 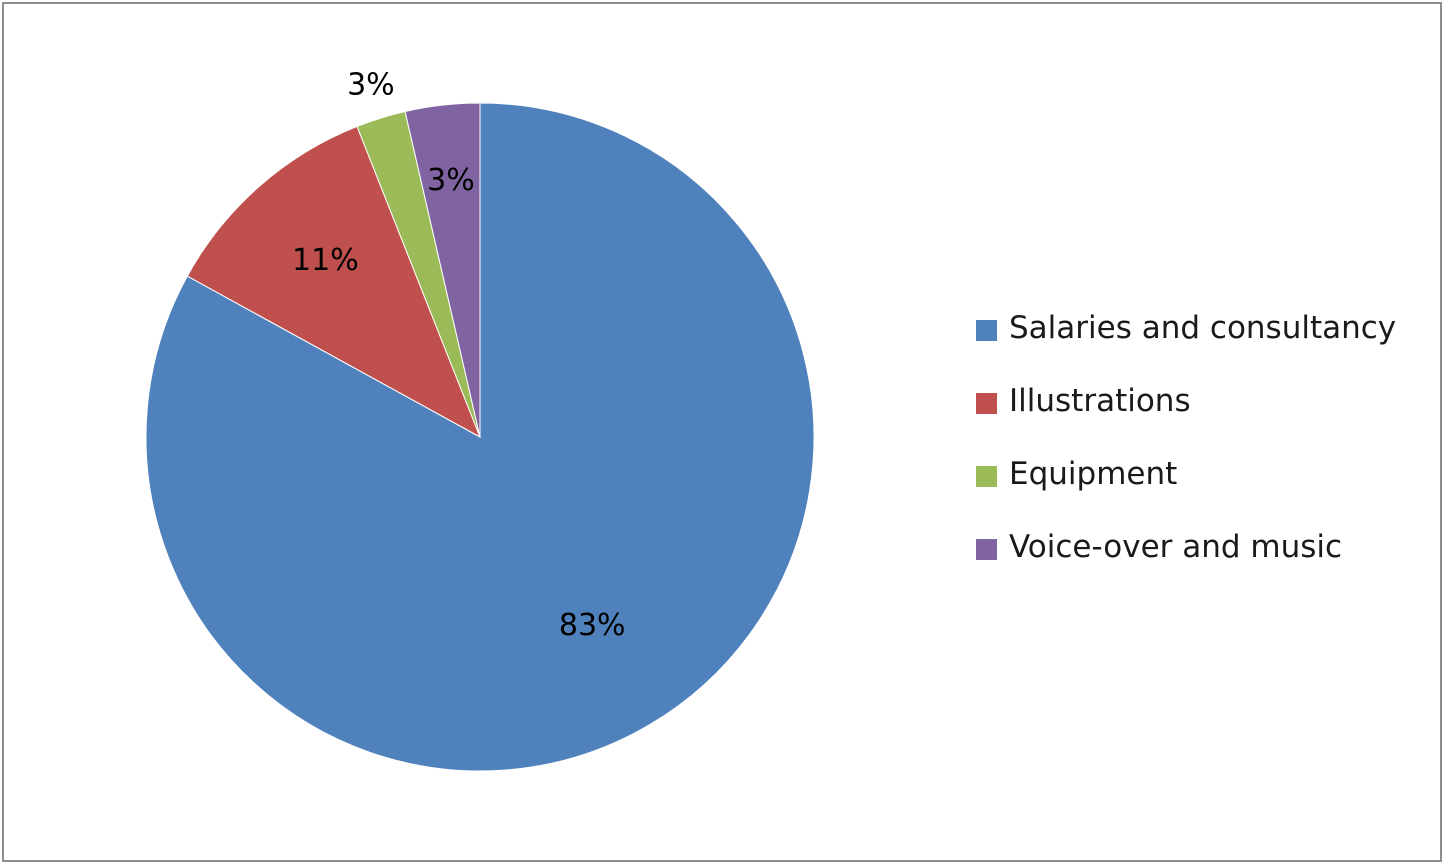 What do you see at coordinates (1093, 474) in the screenshot?
I see `legend-label-equipment: Equipment` at bounding box center [1093, 474].